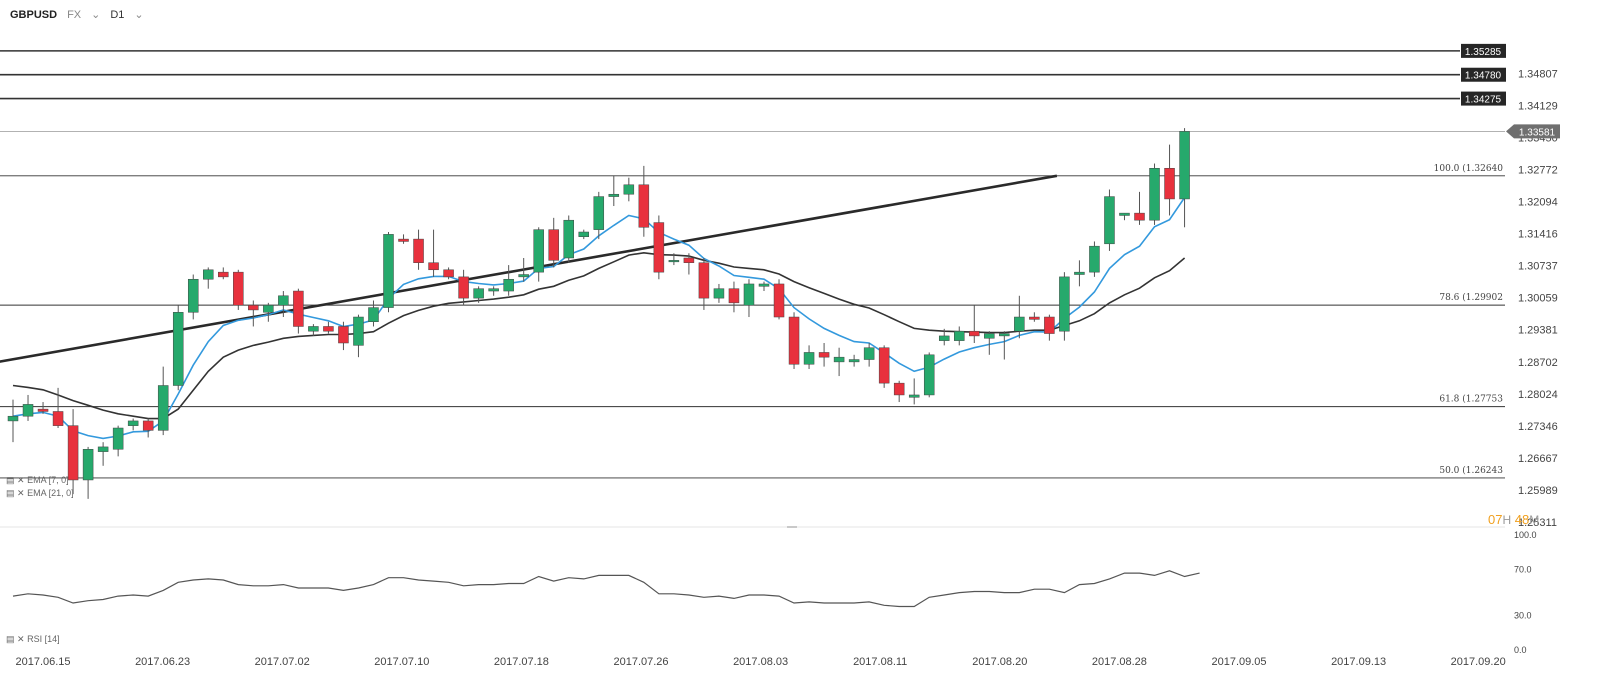 The width and height of the screenshot is (1600, 690). What do you see at coordinates (33, 639) in the screenshot?
I see `rsi-legend: ▤ ✕ RSI [14]` at bounding box center [33, 639].